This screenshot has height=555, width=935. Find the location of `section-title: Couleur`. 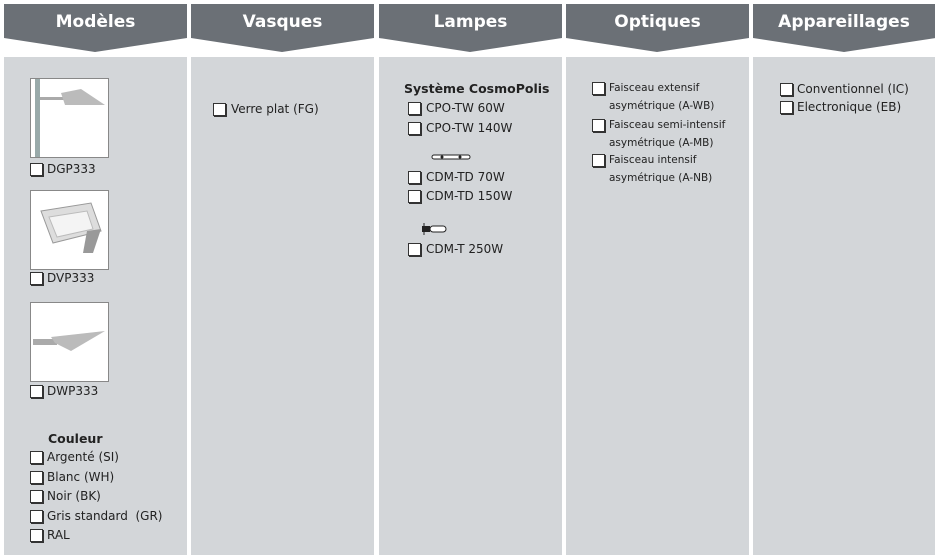

section-title: Couleur is located at coordinates (75, 438).